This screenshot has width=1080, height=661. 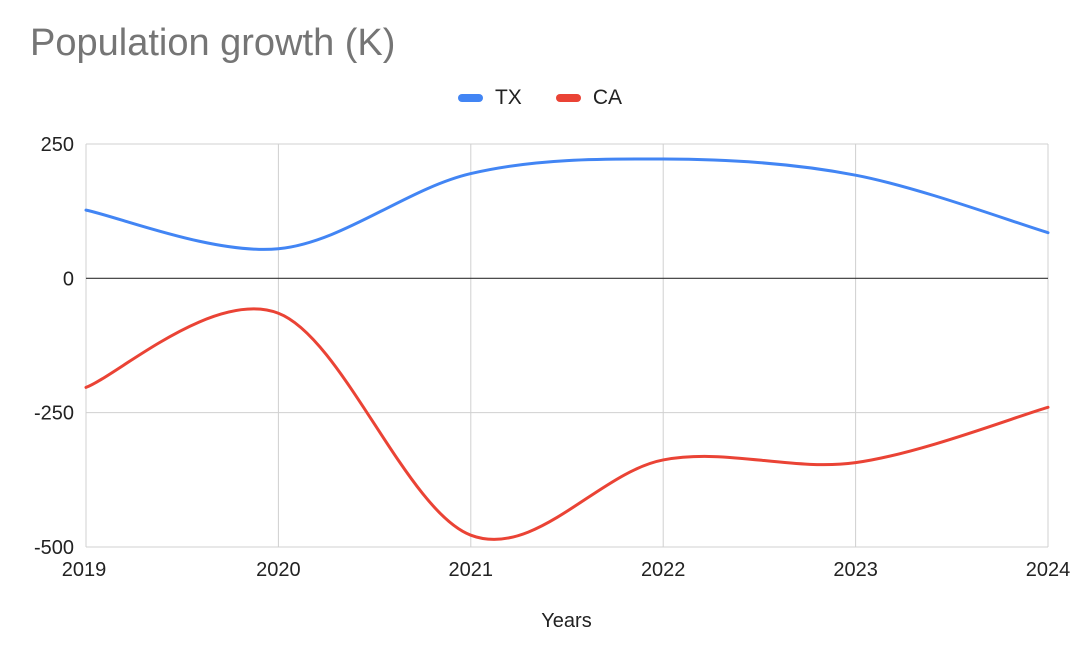 I want to click on y-tick-label: -500, so click(x=54, y=548).